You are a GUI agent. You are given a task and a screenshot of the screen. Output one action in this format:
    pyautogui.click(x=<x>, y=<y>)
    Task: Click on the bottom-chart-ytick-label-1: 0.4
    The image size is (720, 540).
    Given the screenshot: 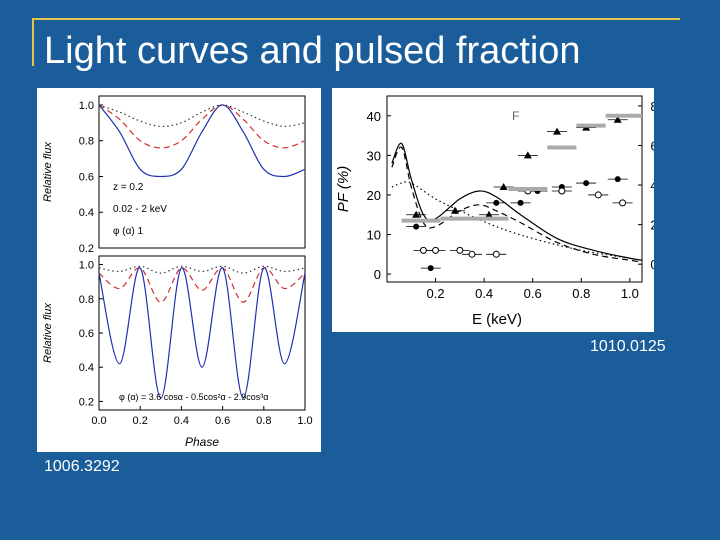 What is the action you would take?
    pyautogui.click(x=86, y=368)
    